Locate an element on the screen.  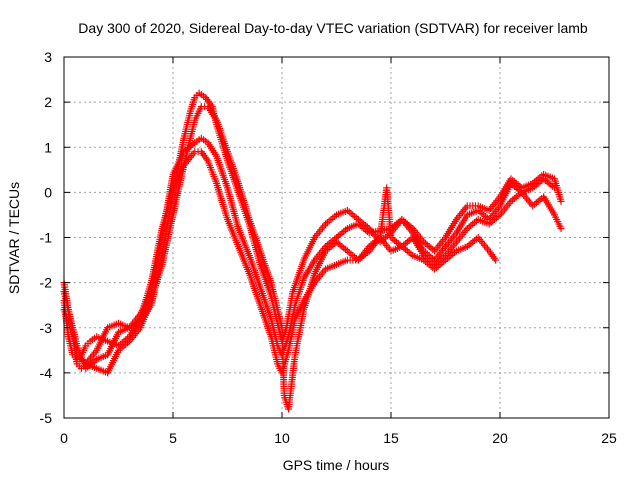
y-tick-label: -4 is located at coordinates (46, 373).